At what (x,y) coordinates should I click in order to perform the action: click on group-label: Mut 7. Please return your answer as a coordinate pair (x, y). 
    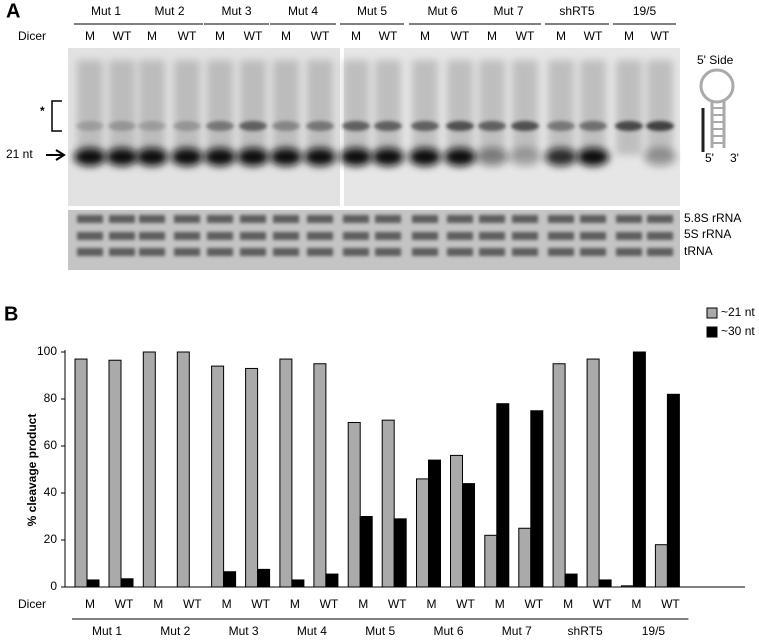
    Looking at the image, I should click on (508, 11).